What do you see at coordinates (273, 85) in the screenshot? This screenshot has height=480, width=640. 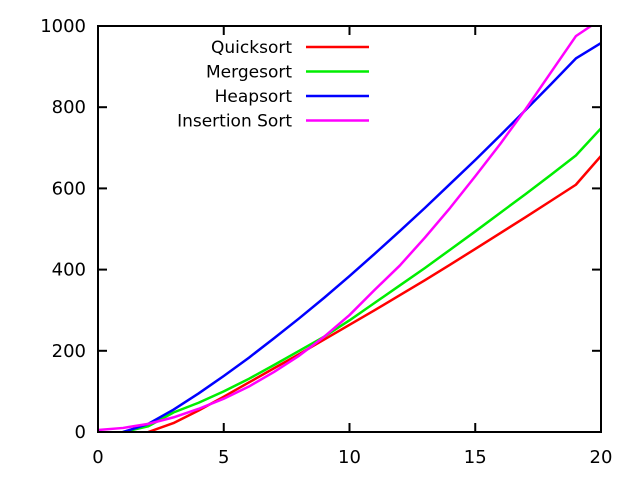 I see `legend: Quicksort Mergesort Heapsort Insertion Sort` at bounding box center [273, 85].